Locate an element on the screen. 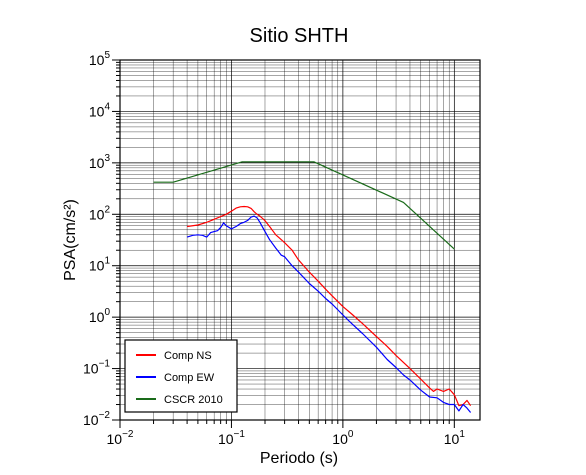  y-tick-label: 10⁴ is located at coordinates (100, 110).